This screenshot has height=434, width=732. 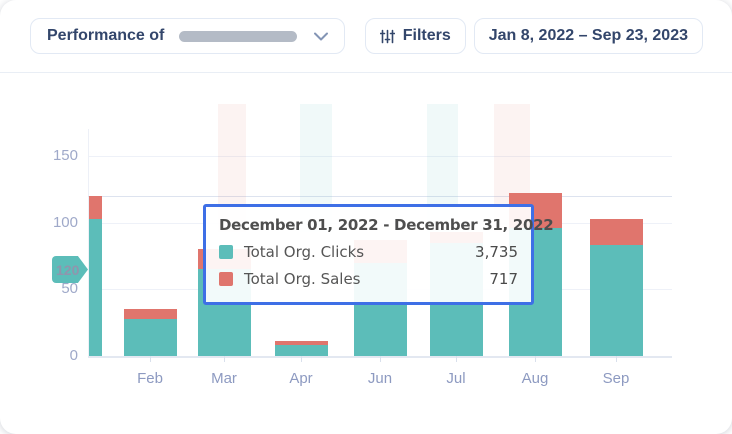 What do you see at coordinates (503, 279) in the screenshot?
I see `sales-value: 717` at bounding box center [503, 279].